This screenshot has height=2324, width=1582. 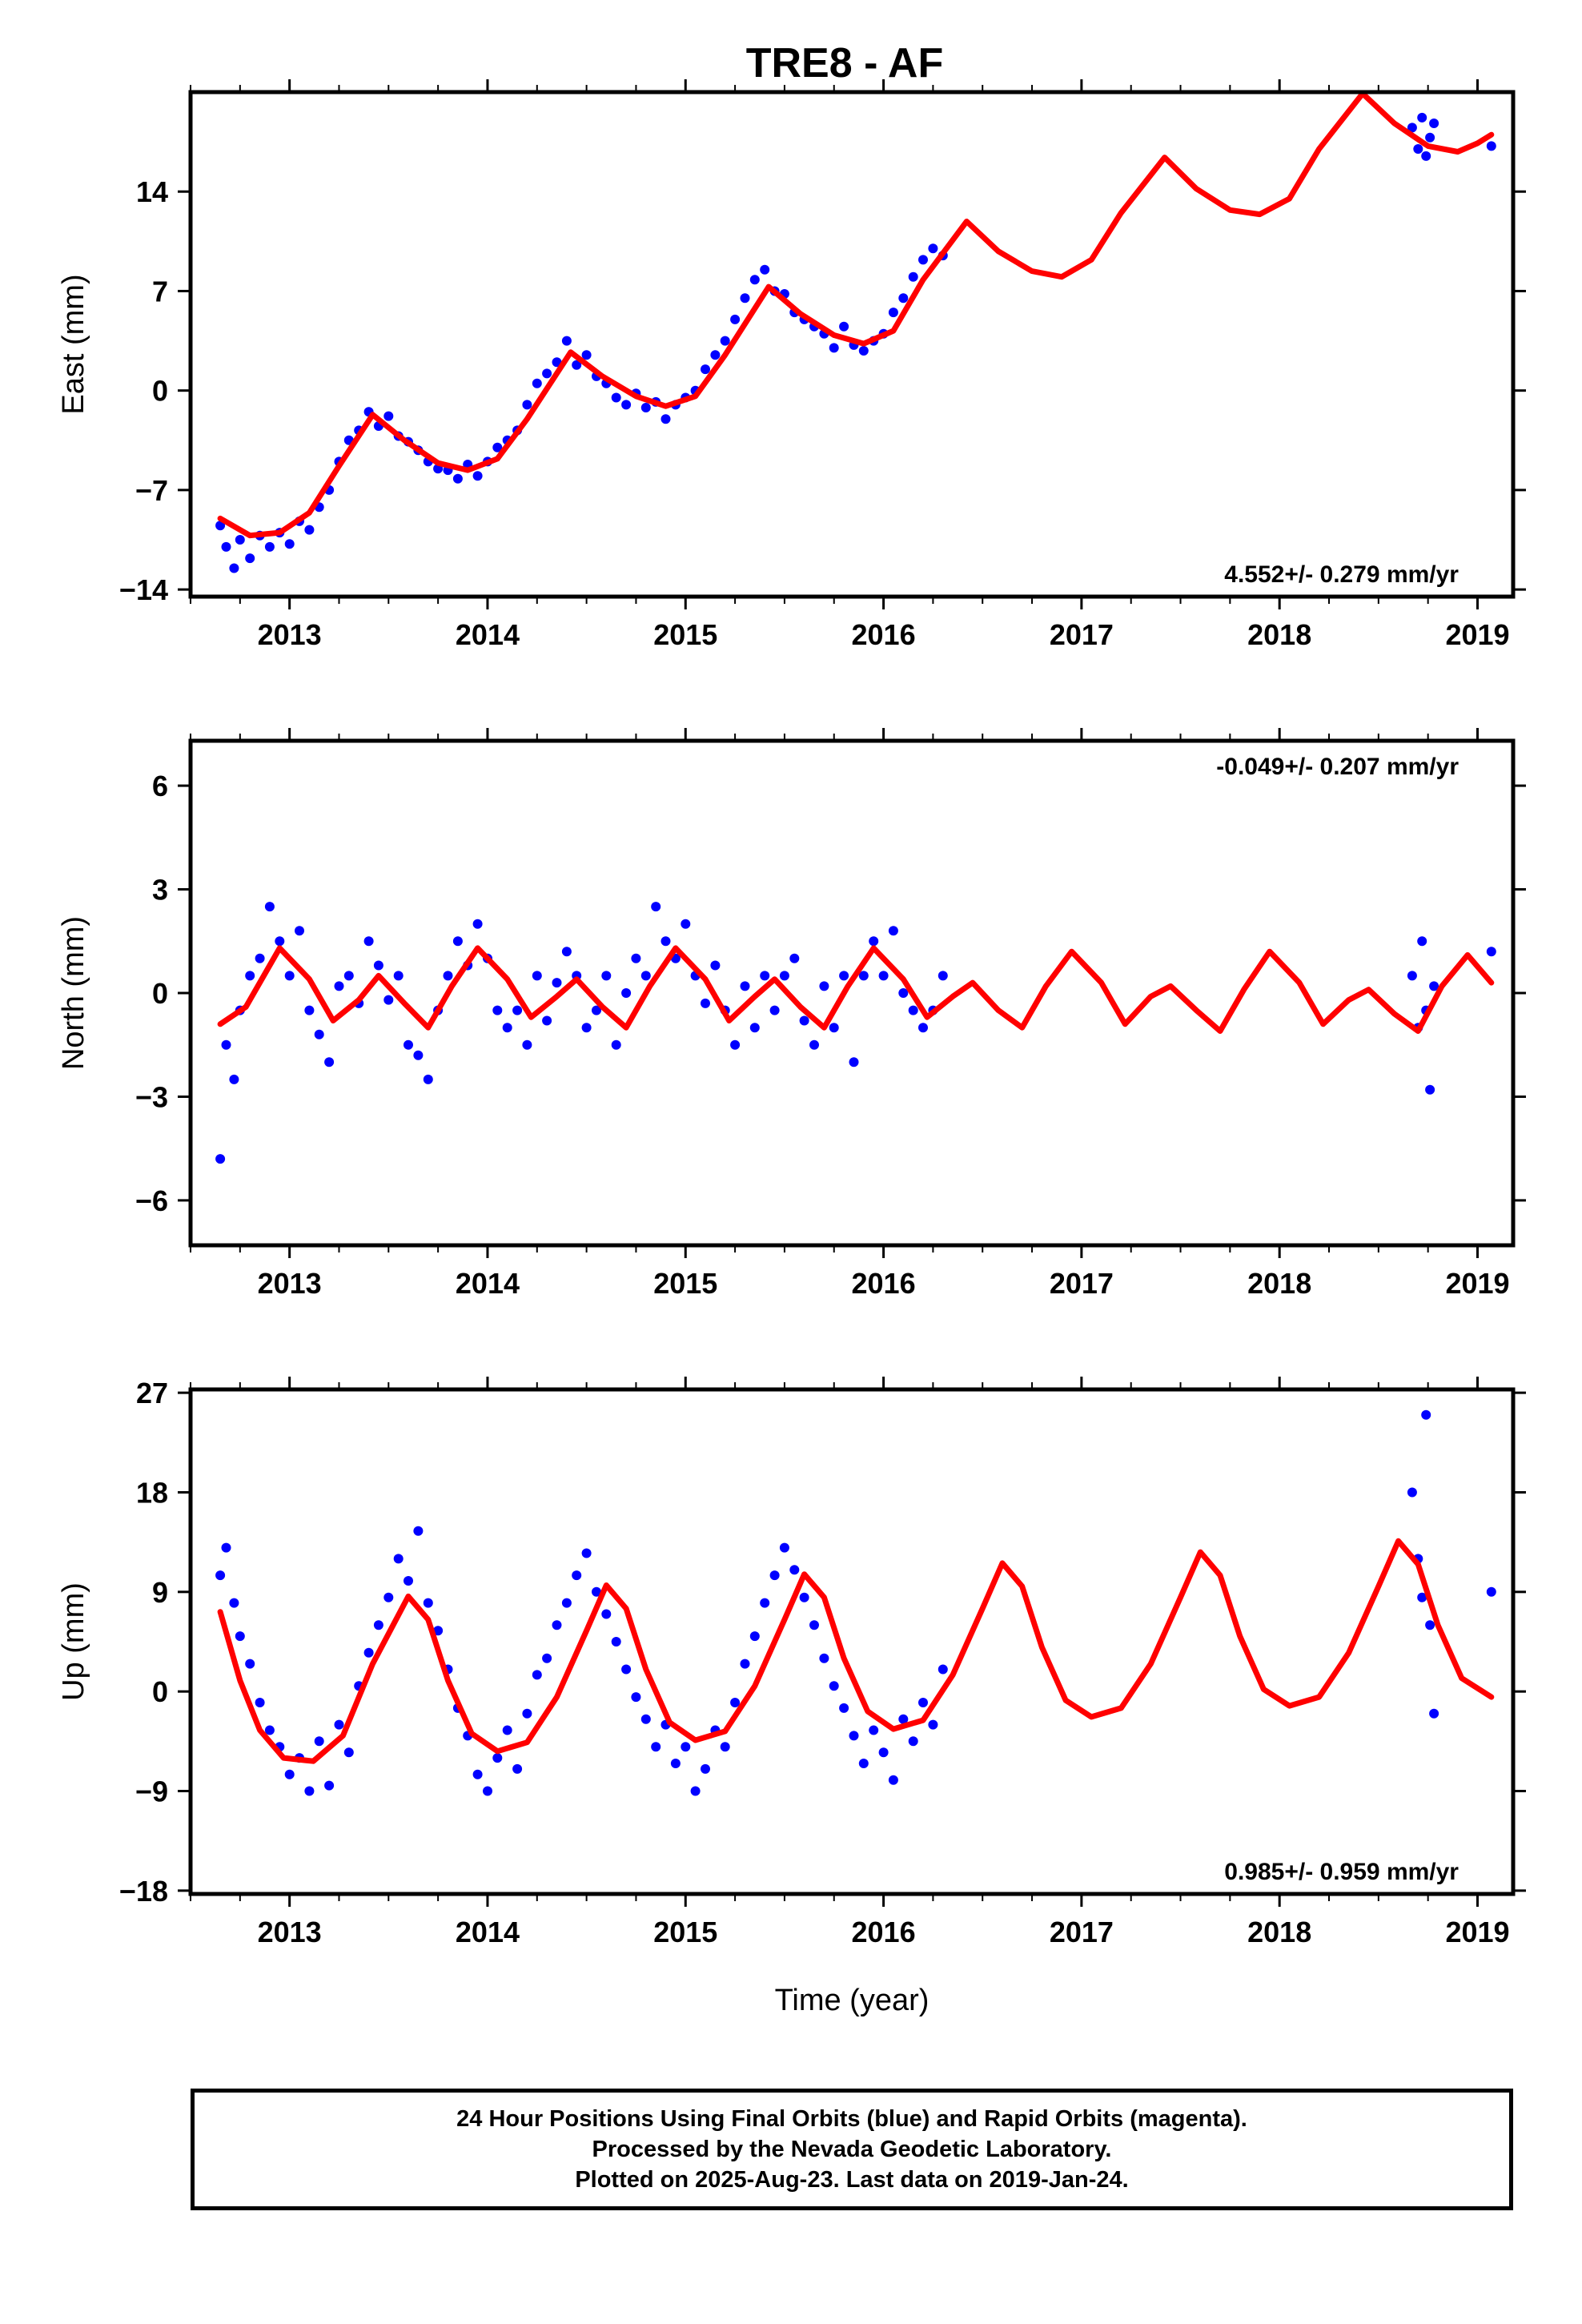 I want to click on up-scatter-points, so click(x=855, y=1602).